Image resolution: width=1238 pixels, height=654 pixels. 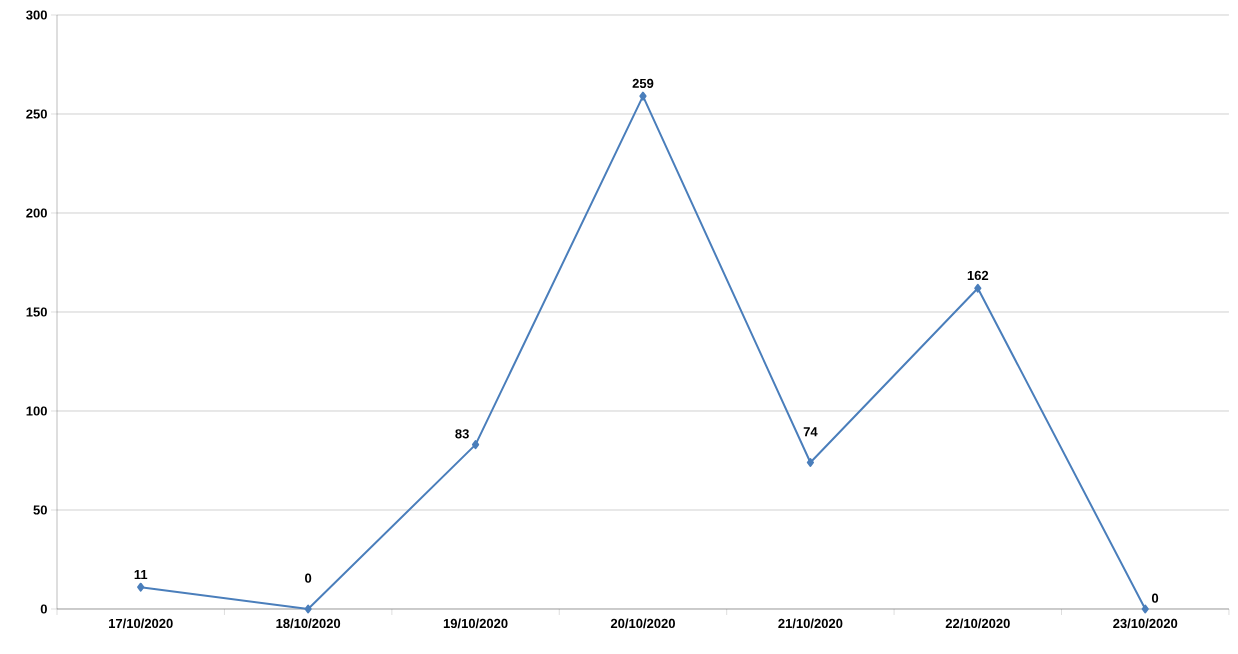 What do you see at coordinates (36, 312) in the screenshot?
I see `y-tick-label: 150` at bounding box center [36, 312].